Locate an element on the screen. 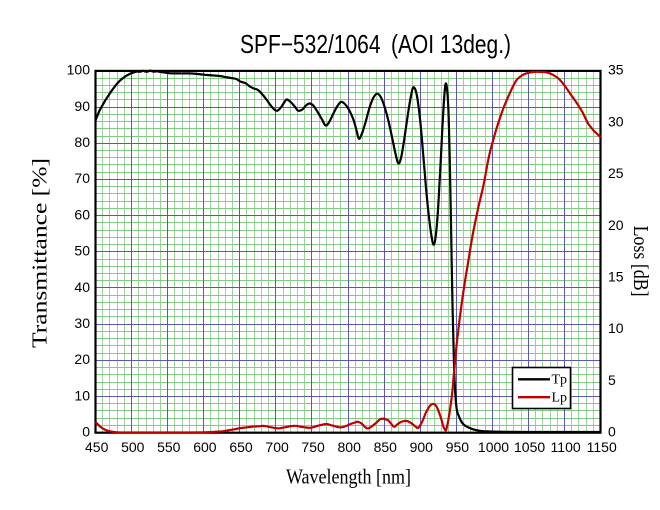 The height and width of the screenshot is (510, 660). svg-text: 500 is located at coordinates (133, 447).